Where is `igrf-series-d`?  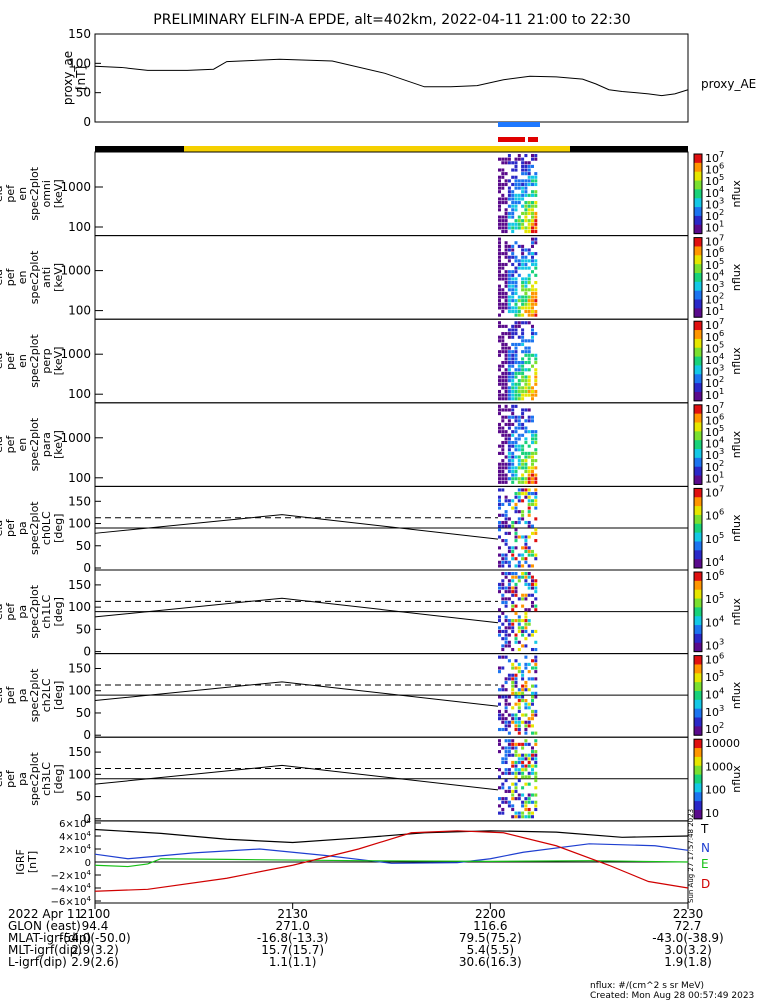
igrf-series-d is located at coordinates (391, 861).